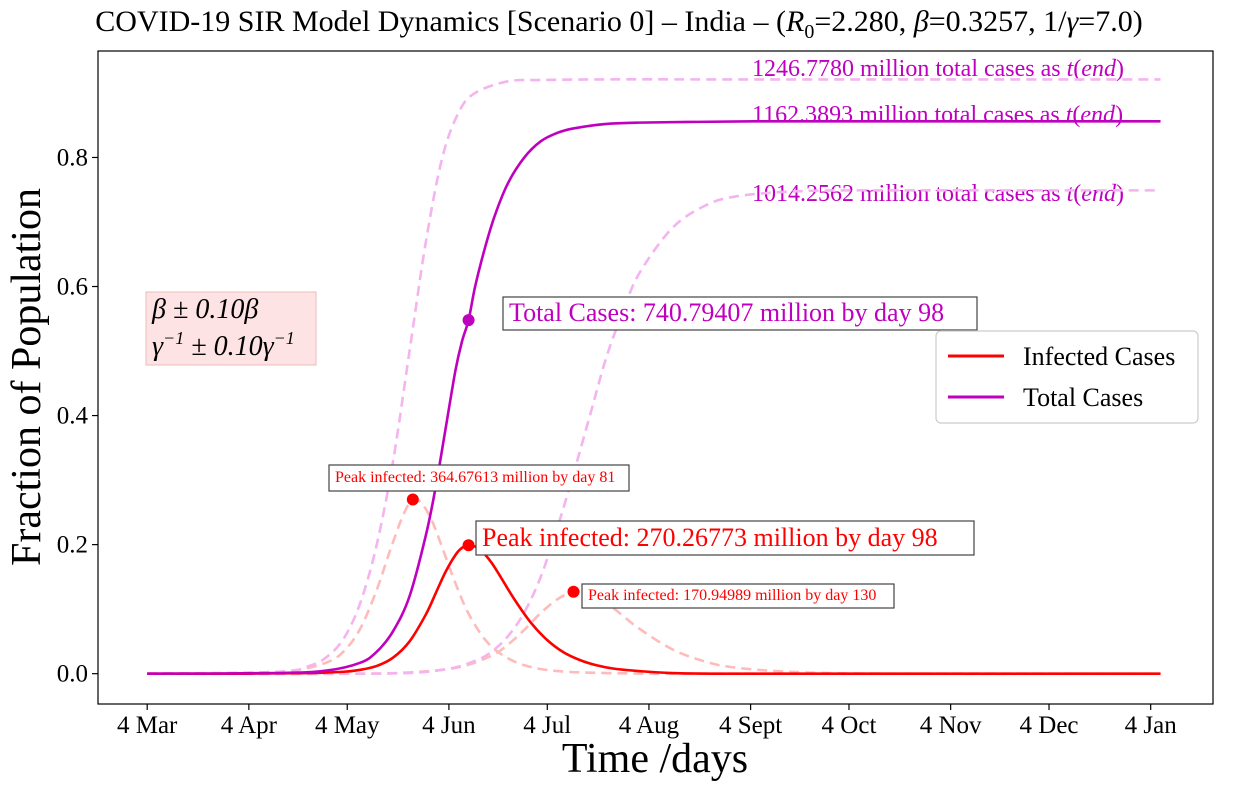 This screenshot has height=790, width=1238. What do you see at coordinates (249, 725) in the screenshot?
I see `x-tick-label: 4 Apr` at bounding box center [249, 725].